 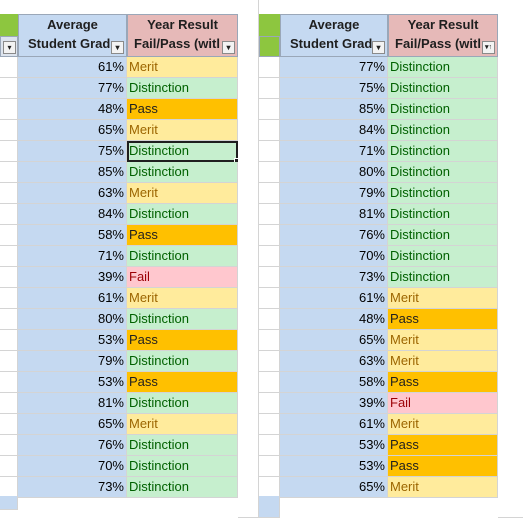 I want to click on left-avg-grade-cell: 71%, so click(x=72, y=256).